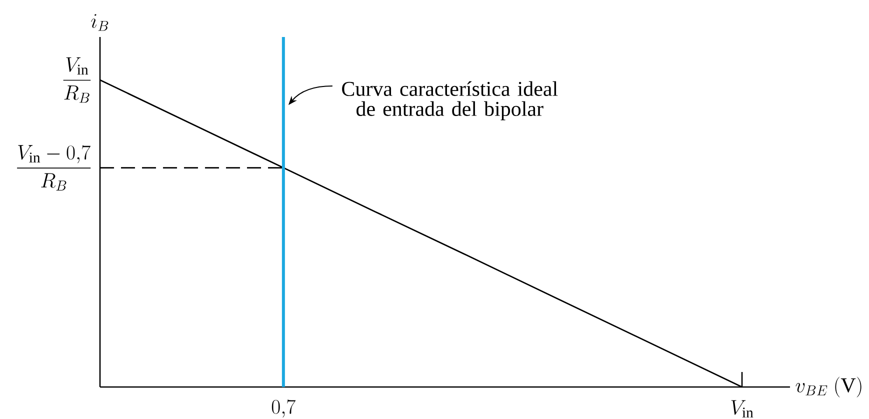 Image resolution: width=869 pixels, height=419 pixels. Describe the element at coordinates (742, 409) in the screenshot. I see `x-tick-label: $V_{\mathrm{in}}$` at that location.